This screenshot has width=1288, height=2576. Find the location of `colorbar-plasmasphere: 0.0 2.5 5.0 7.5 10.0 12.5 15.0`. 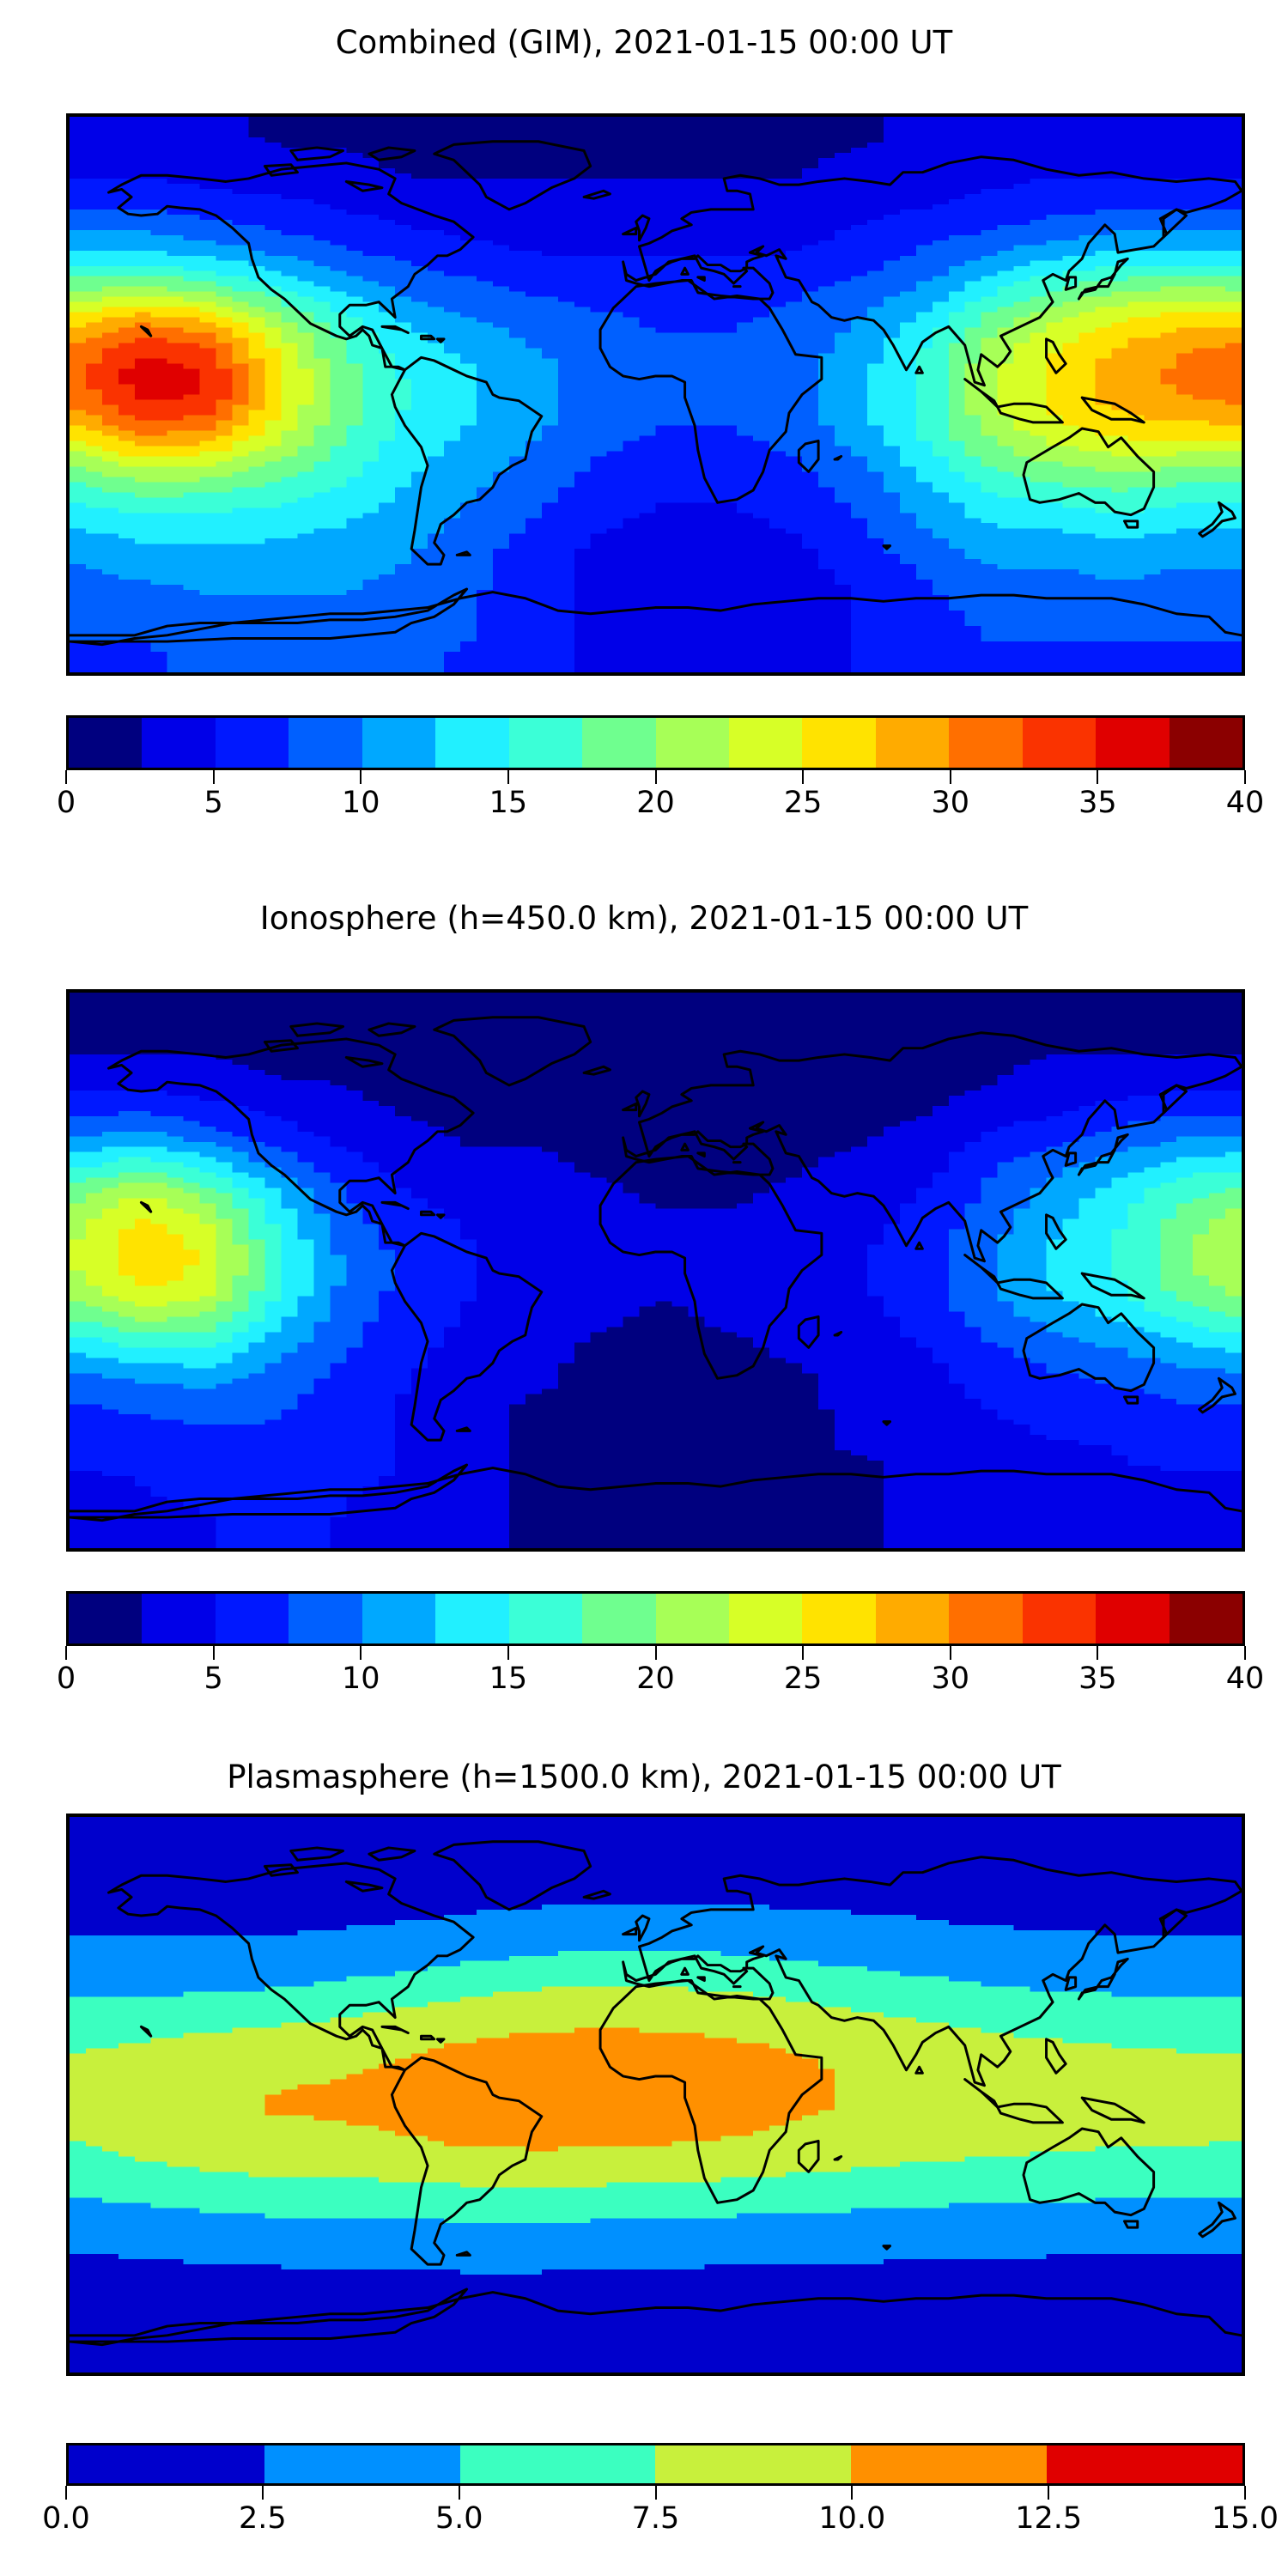

colorbar-plasmasphere: 0.0 2.5 5.0 7.5 10.0 12.5 15.0 is located at coordinates (660, 2494).